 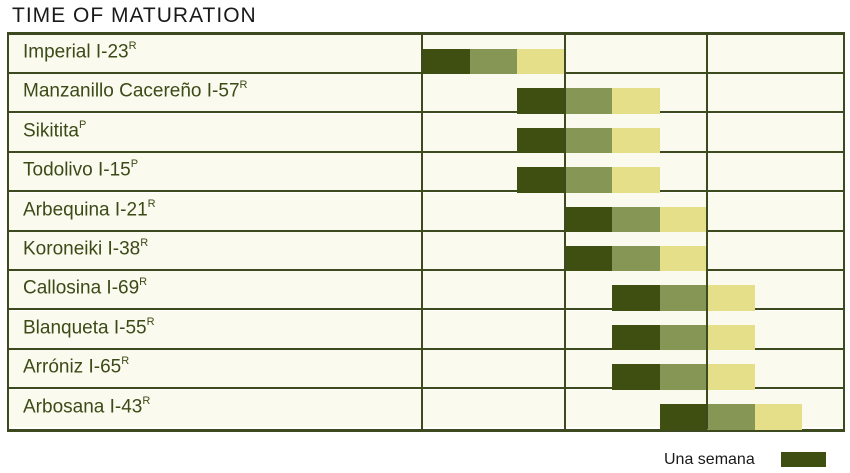 I want to click on variety-label: SikititaP, so click(x=55, y=130).